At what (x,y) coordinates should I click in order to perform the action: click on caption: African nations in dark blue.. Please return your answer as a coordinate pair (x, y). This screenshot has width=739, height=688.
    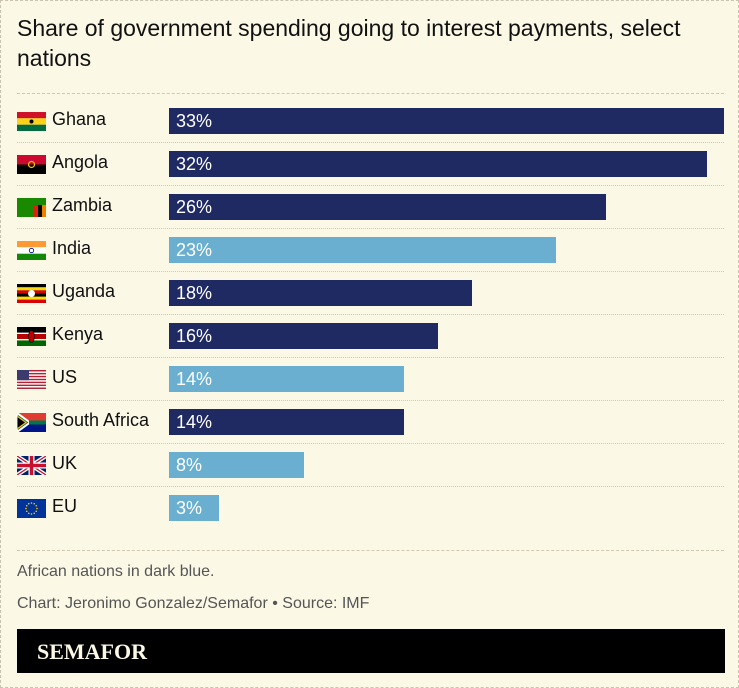
    Looking at the image, I should click on (116, 571).